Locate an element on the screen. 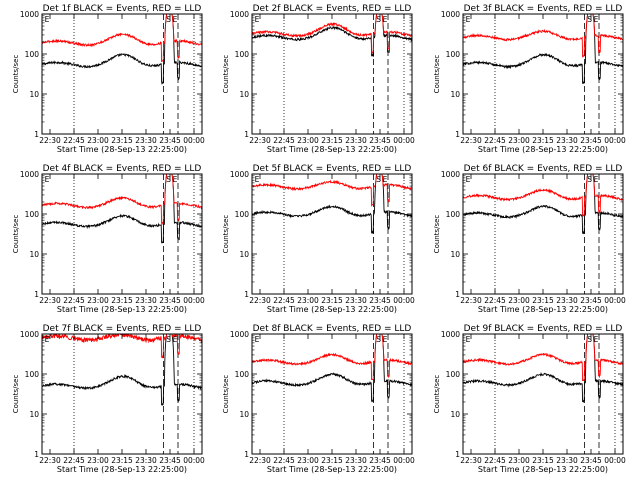  panel-title: Det 6f BLACK = Events, RED = LLD is located at coordinates (543, 169).